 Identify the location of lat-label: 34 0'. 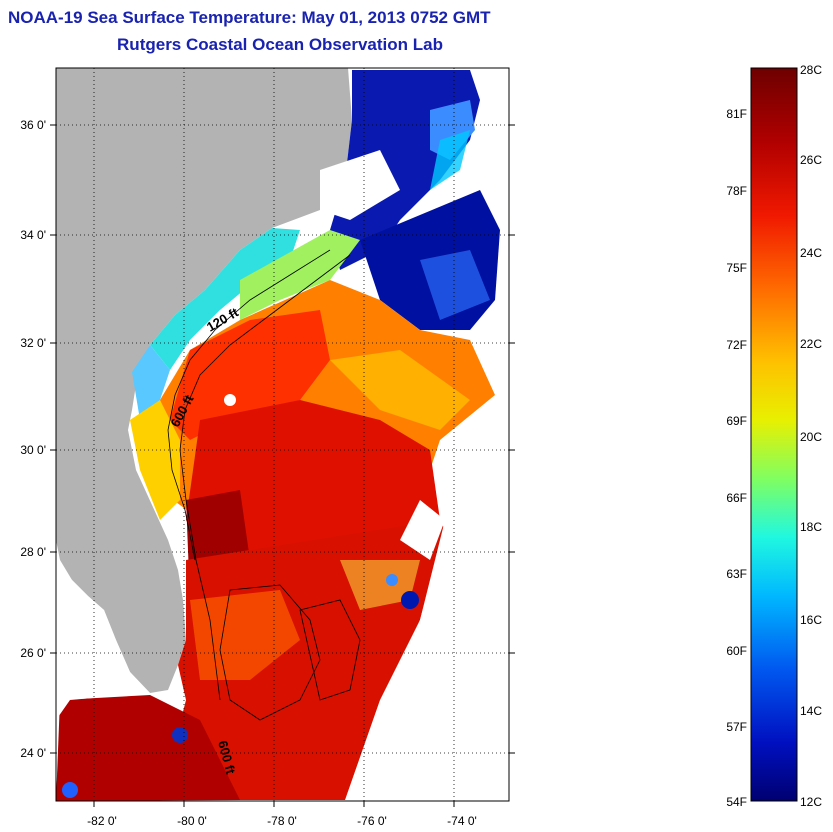
(33, 235).